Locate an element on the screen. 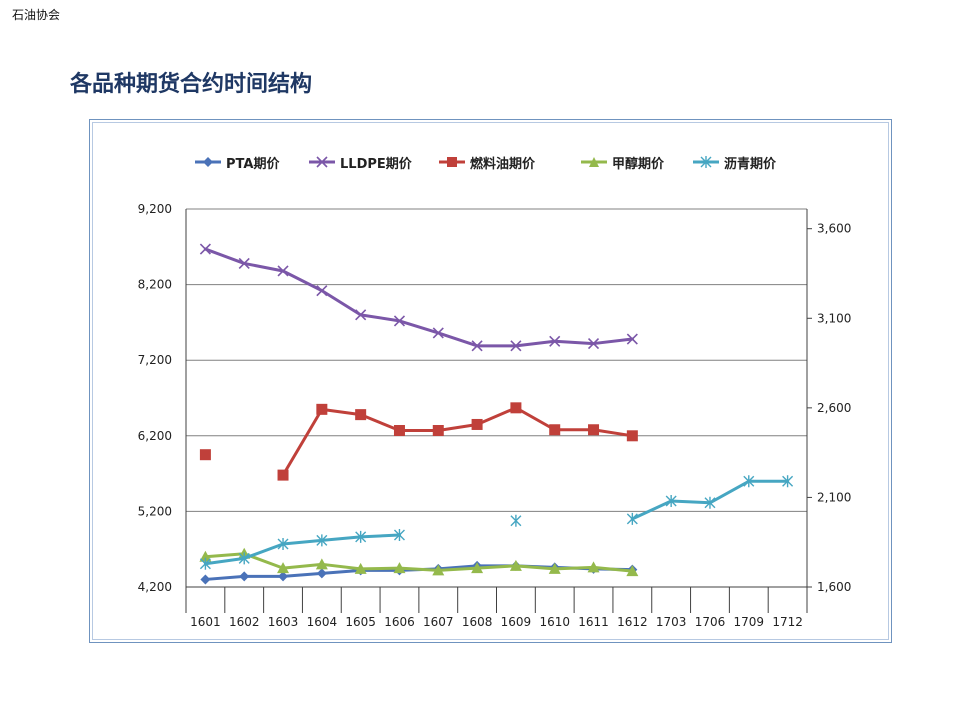 This screenshot has width=960, height=720. series-line-fuel_oil is located at coordinates (457, 441).